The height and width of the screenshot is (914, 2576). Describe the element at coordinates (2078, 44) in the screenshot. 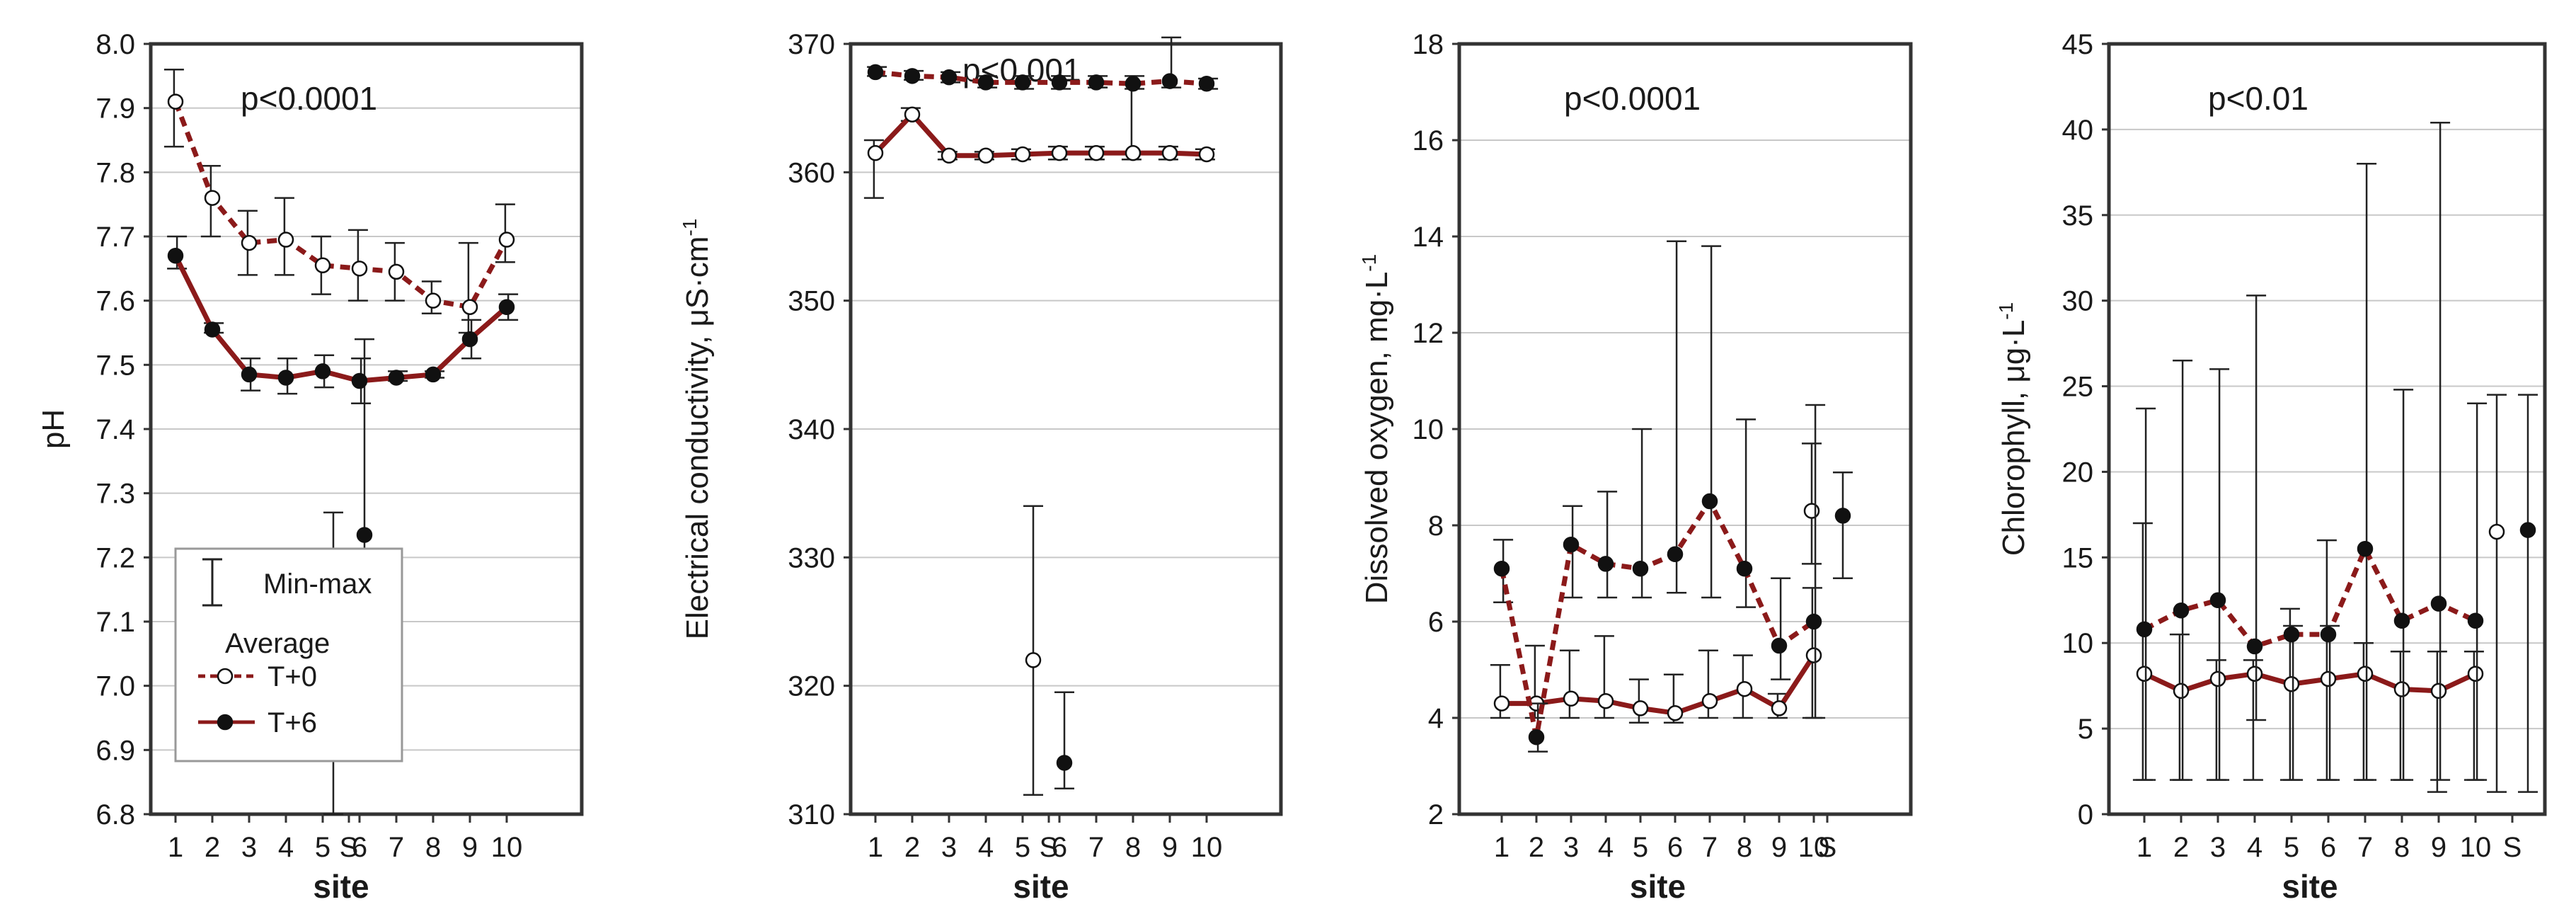

I see `y-tick-label: 45` at that location.